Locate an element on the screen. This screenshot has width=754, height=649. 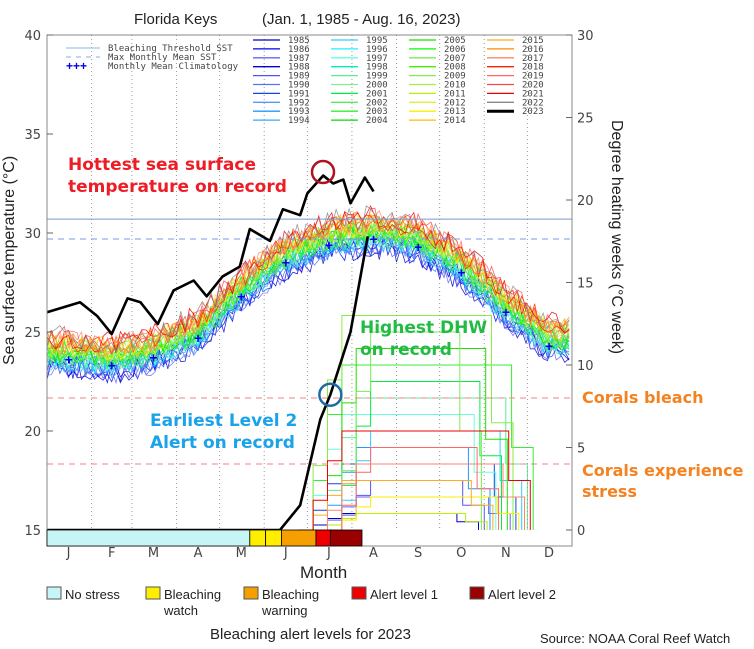
chart-title-range: (Jan. 1, 1985 - Aug. 16, 2023) is located at coordinates (361, 19).